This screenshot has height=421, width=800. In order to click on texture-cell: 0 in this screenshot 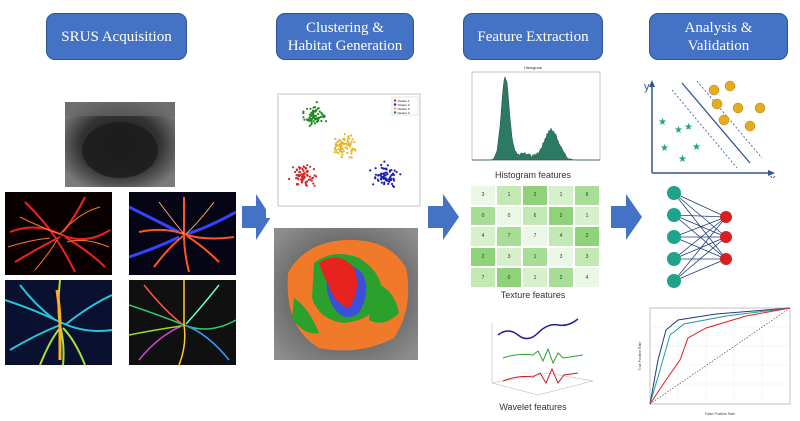, I will do `click(483, 216)`.